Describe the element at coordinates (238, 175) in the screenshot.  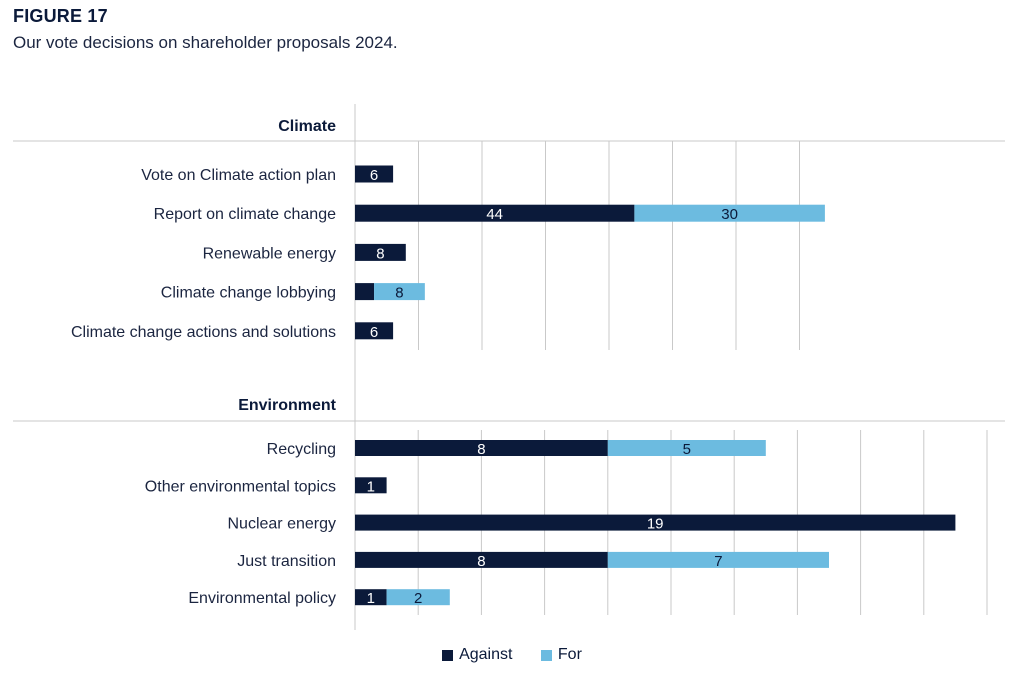
I see `category-label: Vote on Climate action plan` at that location.